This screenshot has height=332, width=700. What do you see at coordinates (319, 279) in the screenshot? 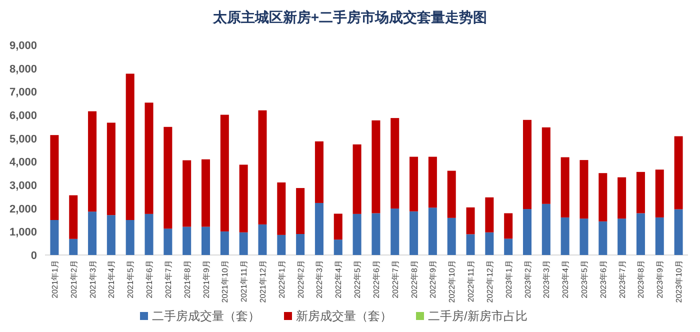
I see `x-tick-label: 2022年3月` at bounding box center [319, 279].